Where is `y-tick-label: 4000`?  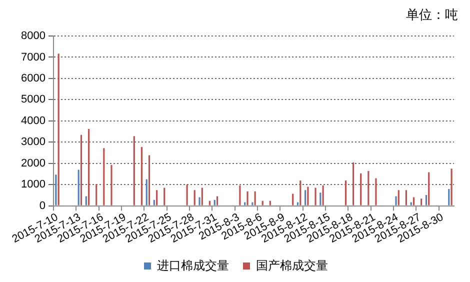 y-tick-label: 4000 is located at coordinates (33, 120).